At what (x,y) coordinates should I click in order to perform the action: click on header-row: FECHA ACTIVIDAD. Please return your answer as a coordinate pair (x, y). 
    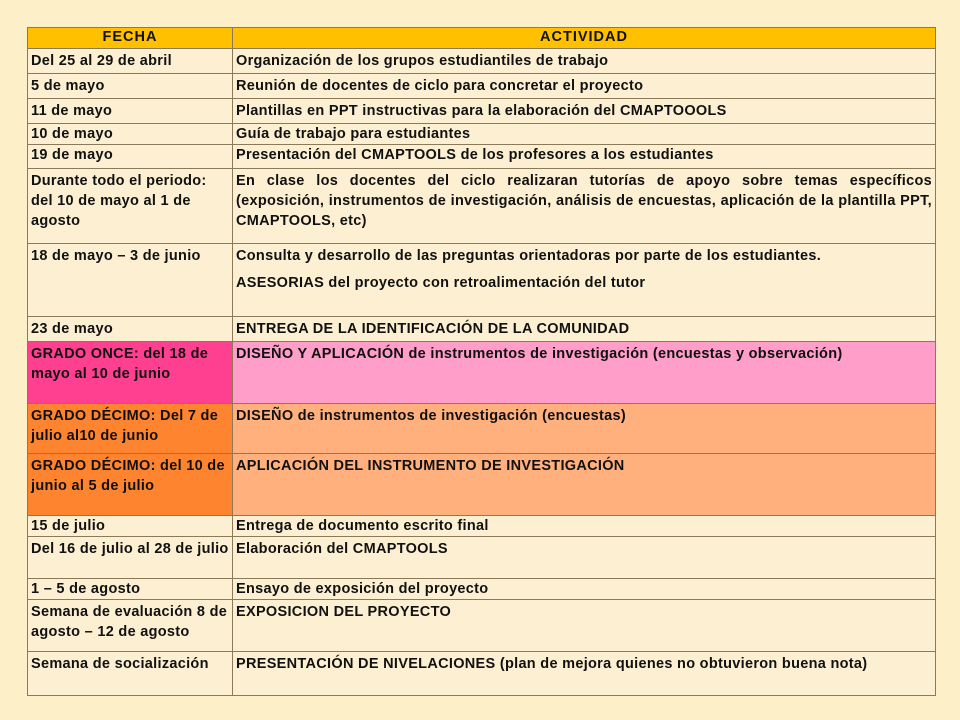
    Looking at the image, I should click on (481, 38).